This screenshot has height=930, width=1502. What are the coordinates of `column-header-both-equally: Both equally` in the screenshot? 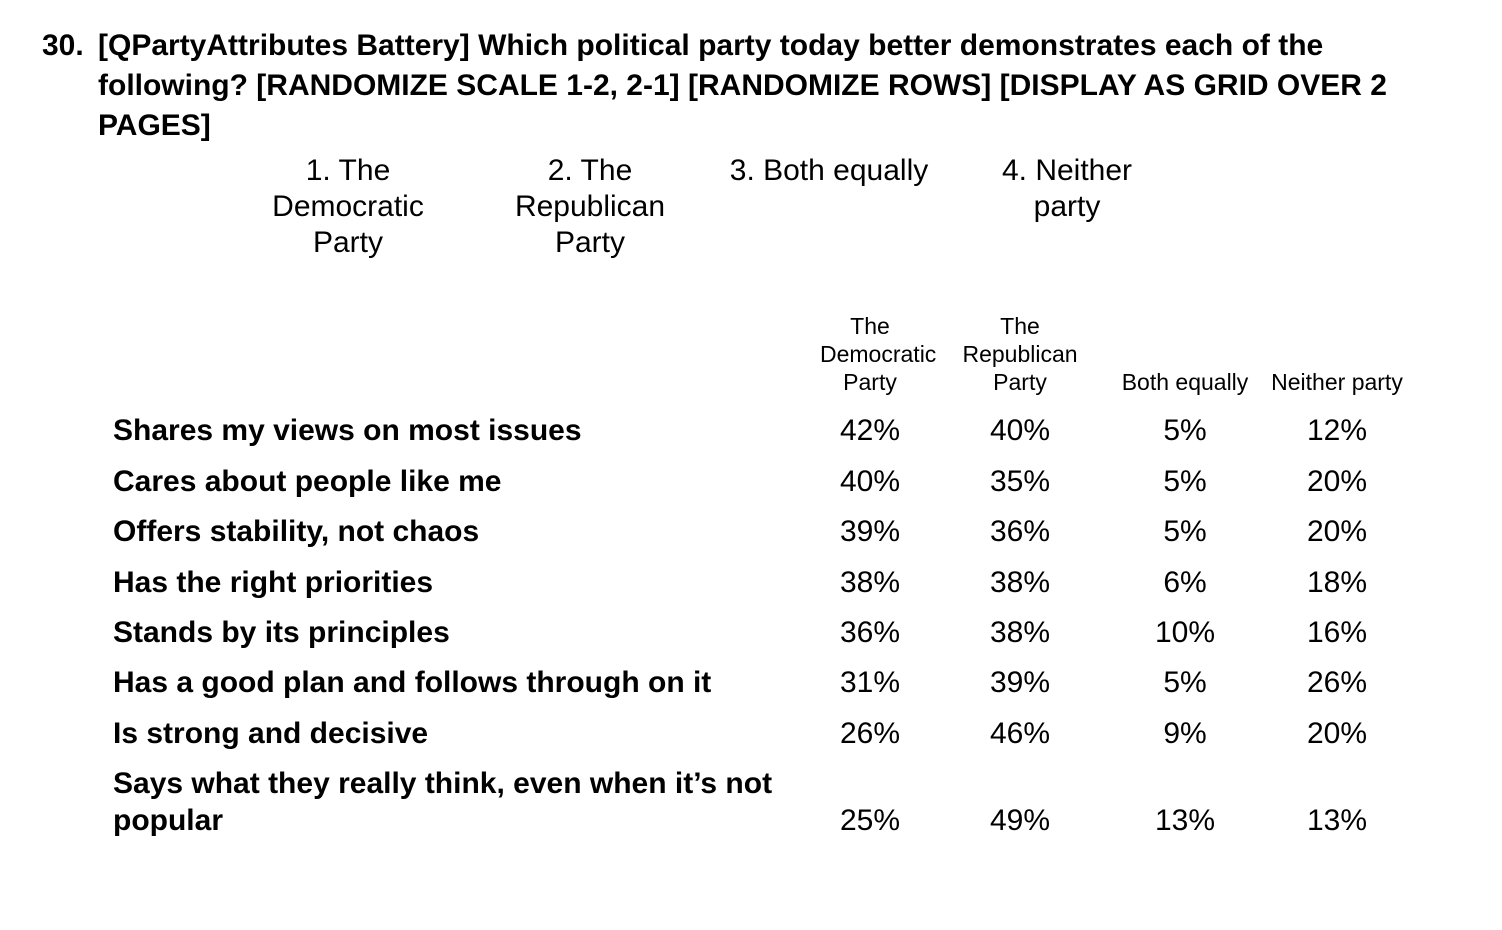 It's located at (1185, 382).